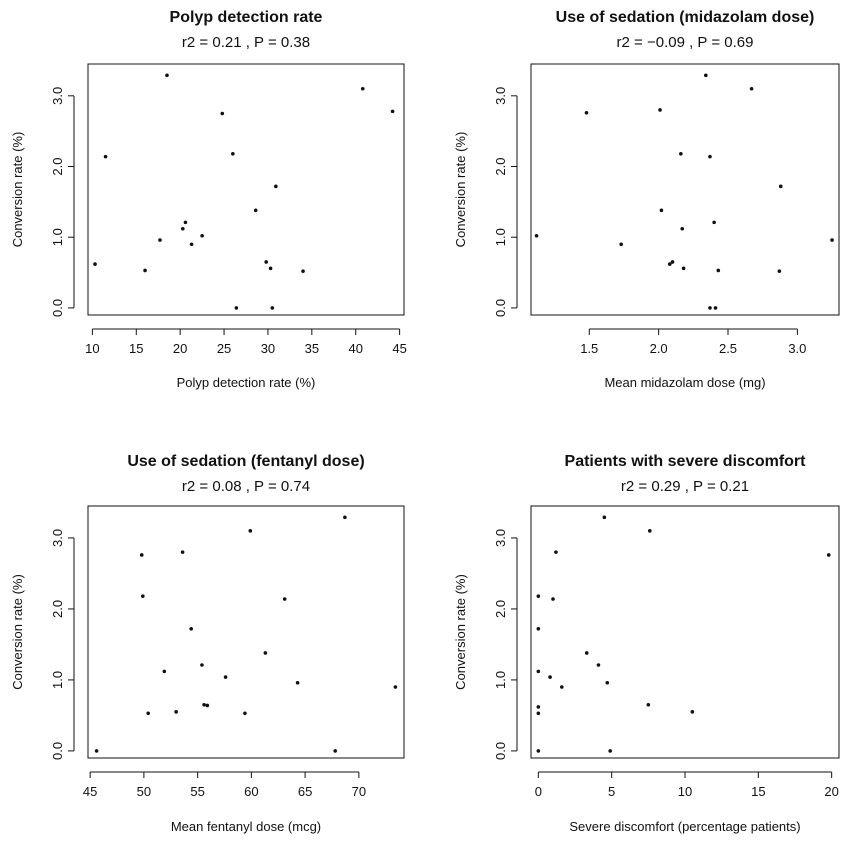  What do you see at coordinates (246, 486) in the screenshot?
I see `chart-subtitle: r2 = 0.08 , P = 0.74` at bounding box center [246, 486].